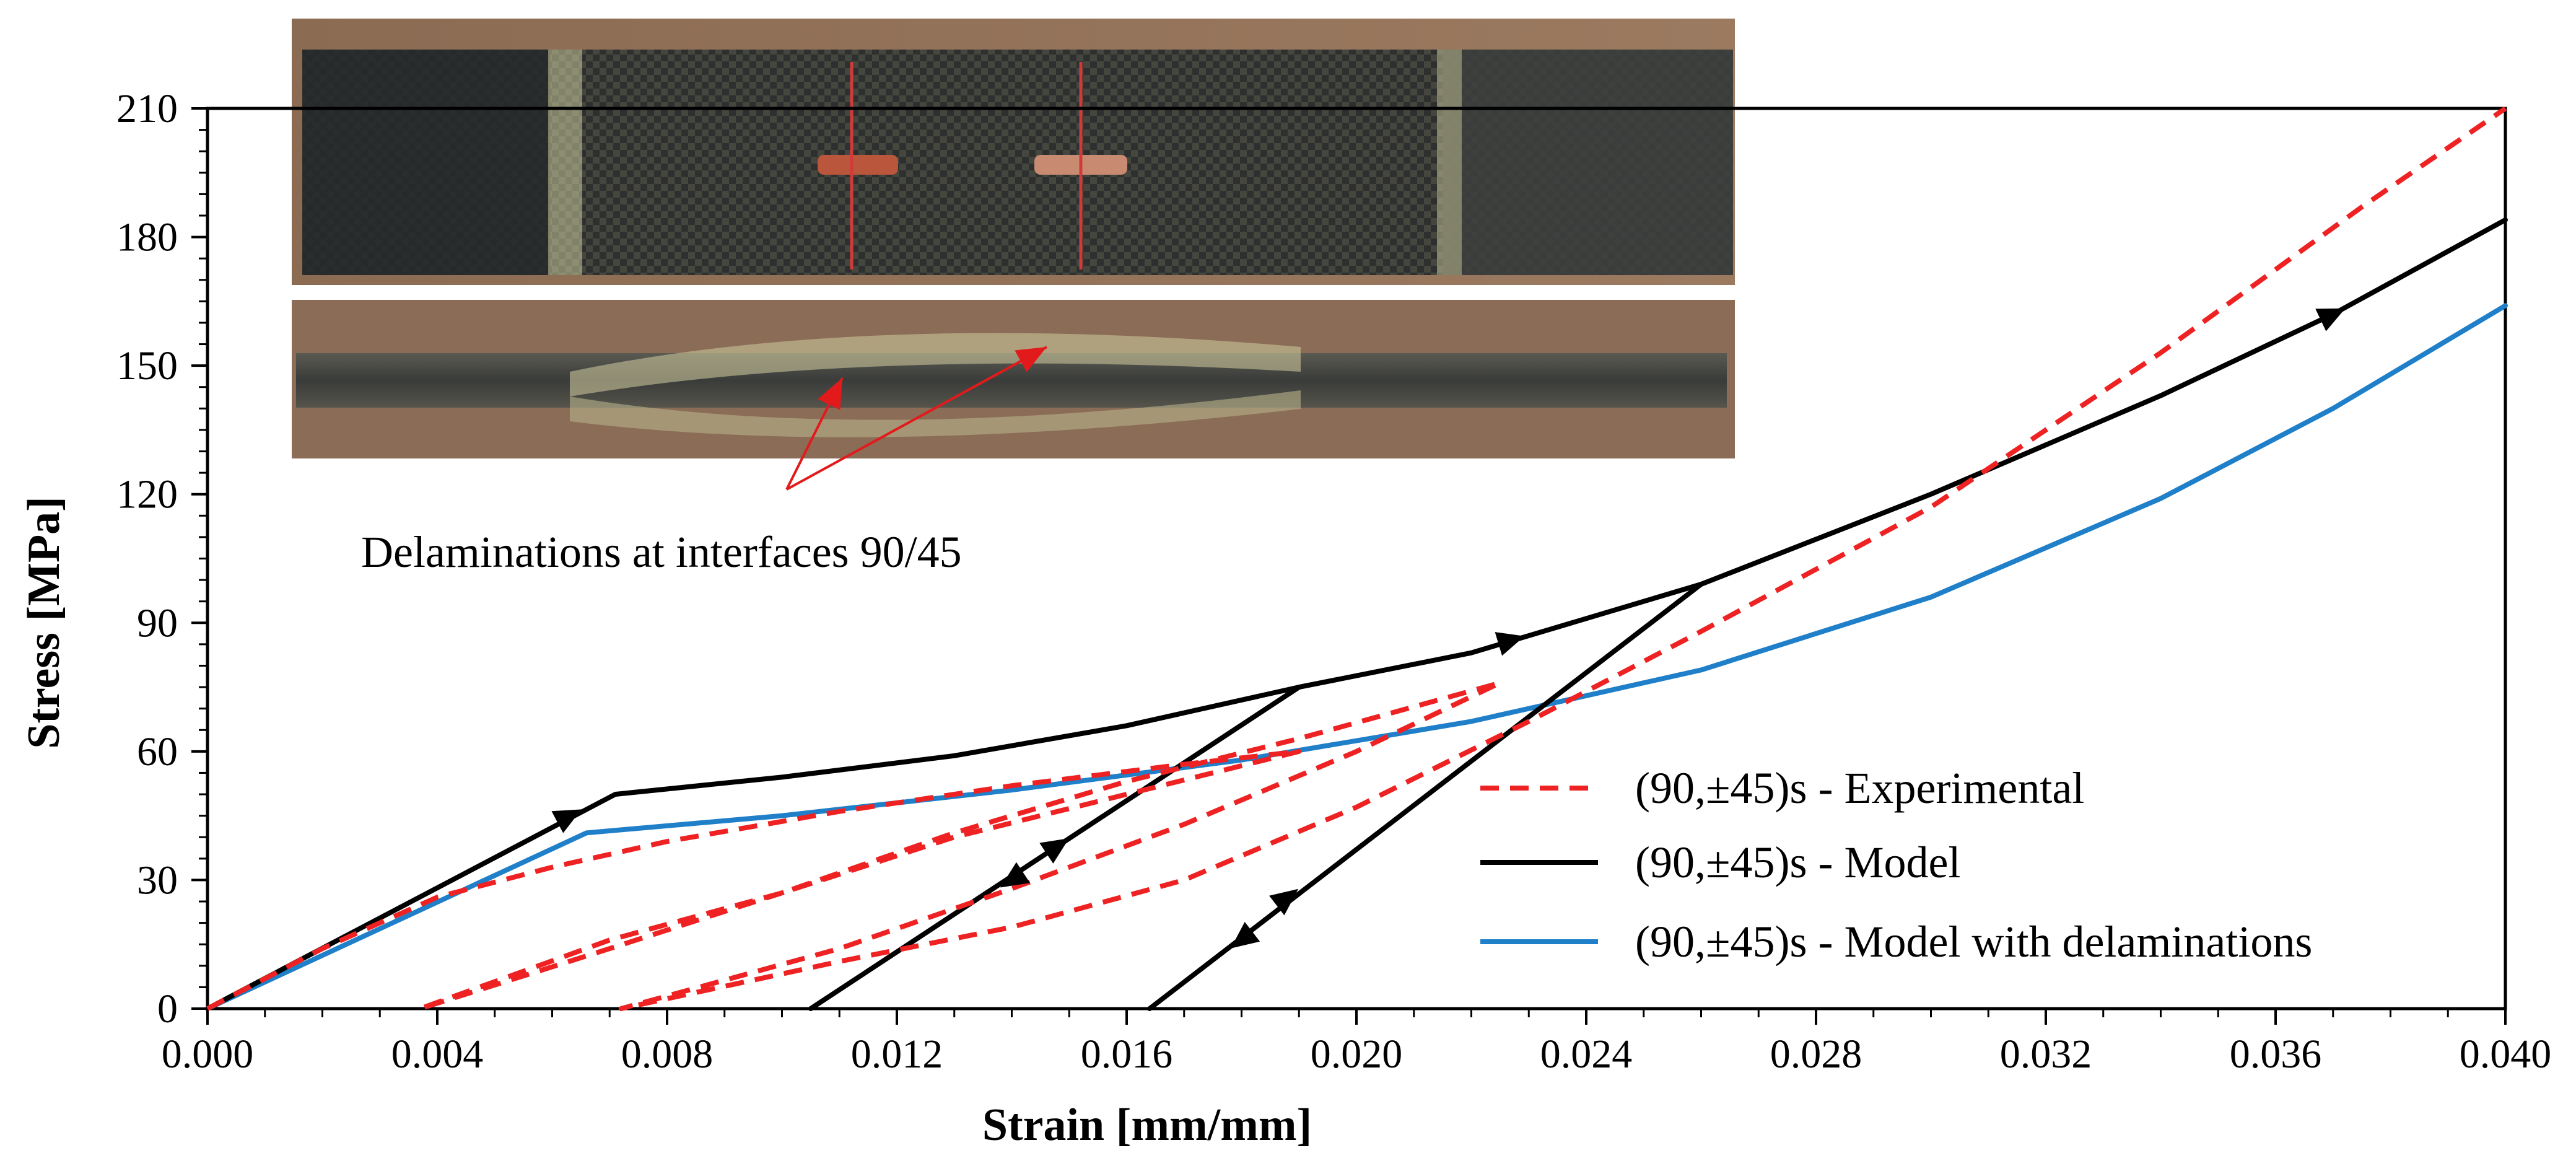 This screenshot has width=2576, height=1166. I want to click on y-tick-label: 120, so click(147, 494).